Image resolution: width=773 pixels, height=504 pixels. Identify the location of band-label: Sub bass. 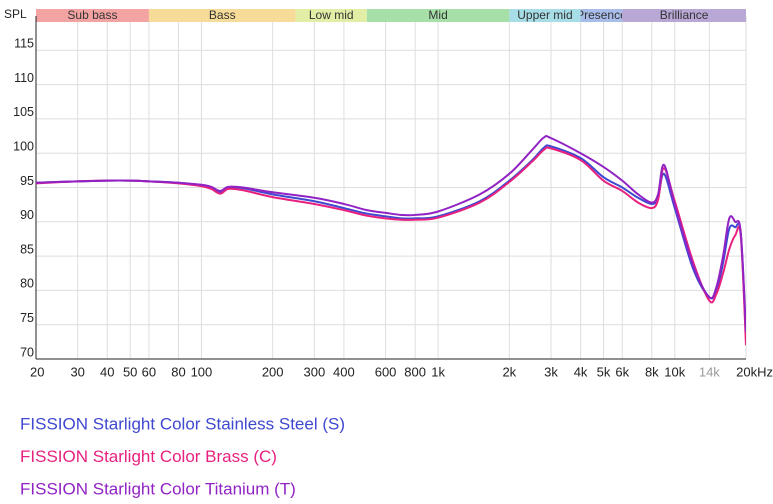
(92, 15).